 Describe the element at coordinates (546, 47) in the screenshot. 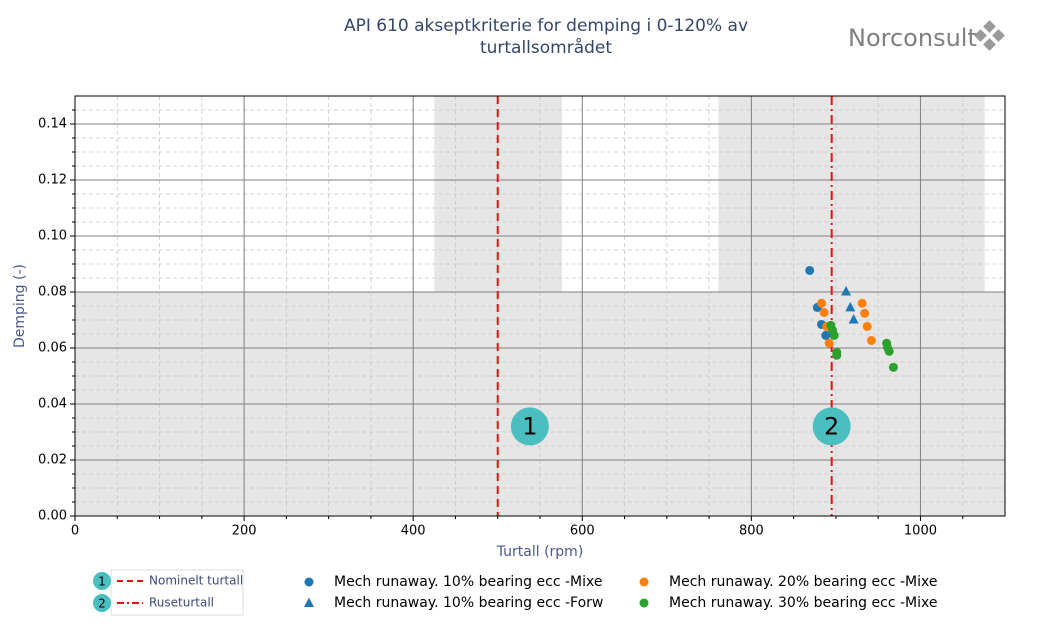

I see `chart-title: turtallsområdet` at that location.